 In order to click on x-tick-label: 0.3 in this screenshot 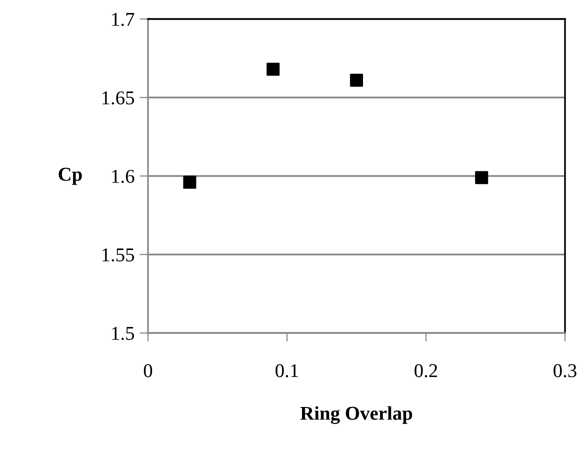, I will do `click(565, 371)`.